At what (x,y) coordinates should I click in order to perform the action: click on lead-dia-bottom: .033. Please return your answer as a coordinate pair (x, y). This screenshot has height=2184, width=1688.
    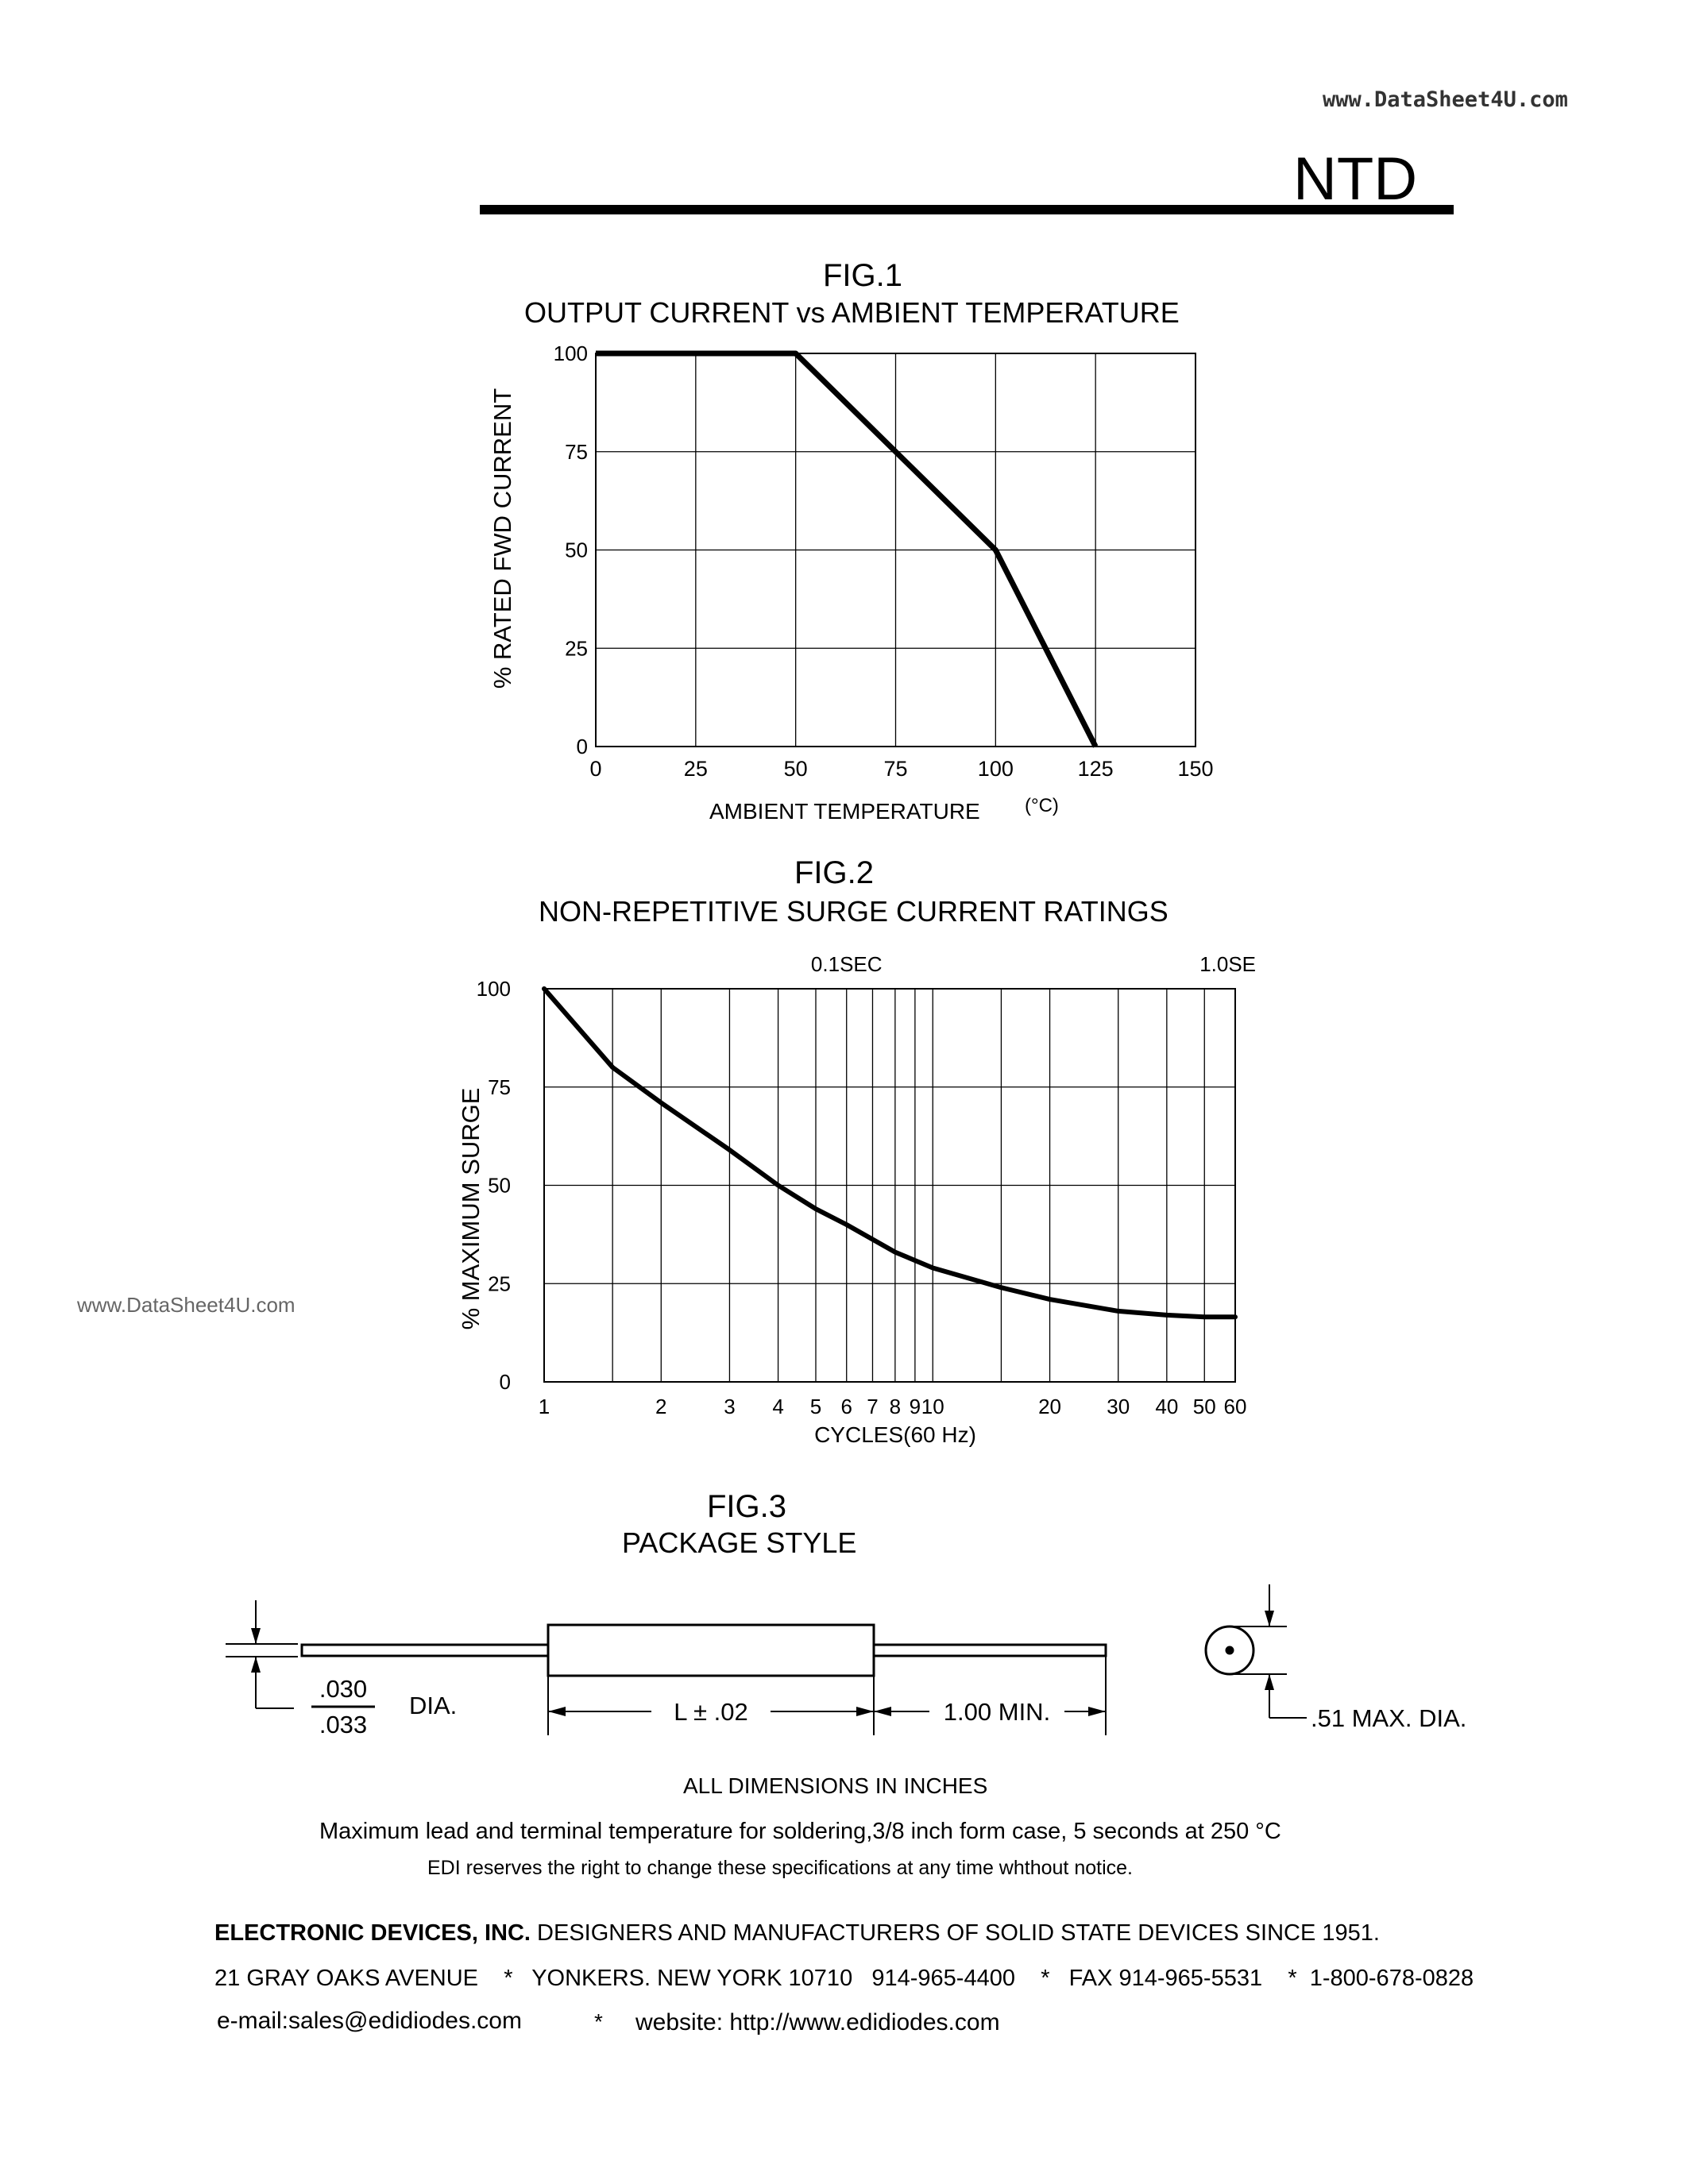
    Looking at the image, I should click on (343, 1724).